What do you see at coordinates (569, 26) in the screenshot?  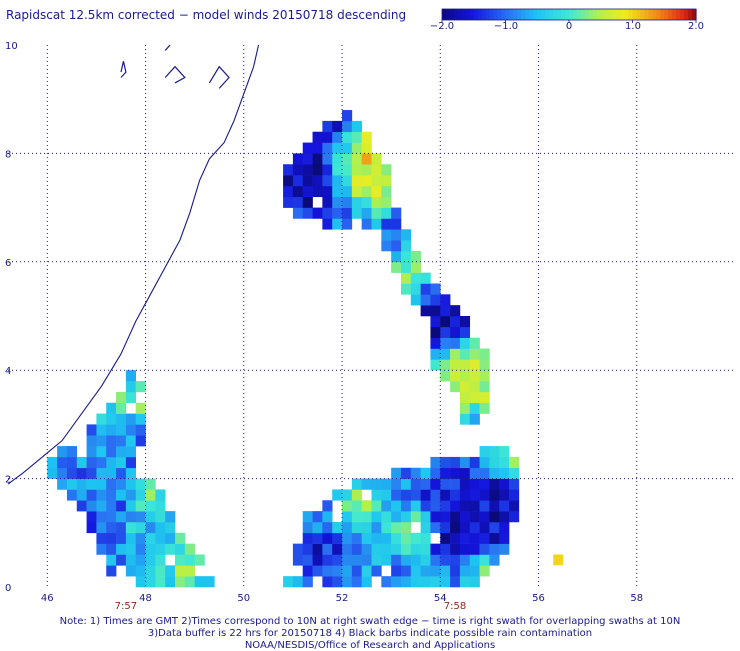 I see `colorbar-tick-label: 0` at bounding box center [569, 26].